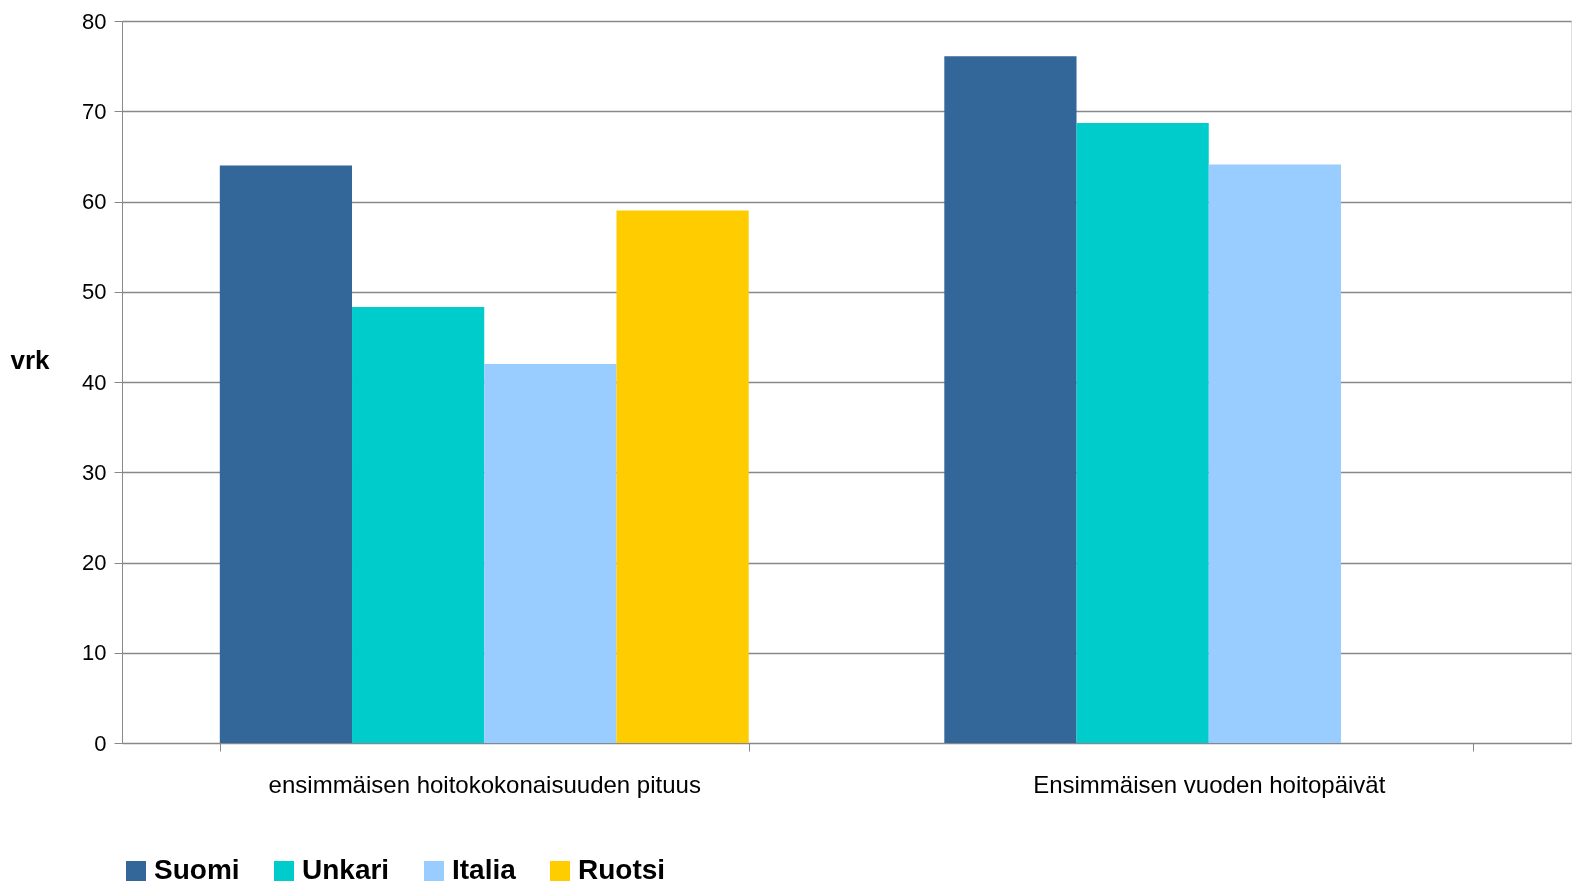  What do you see at coordinates (94, 292) in the screenshot?
I see `y-tick-label: 50` at bounding box center [94, 292].